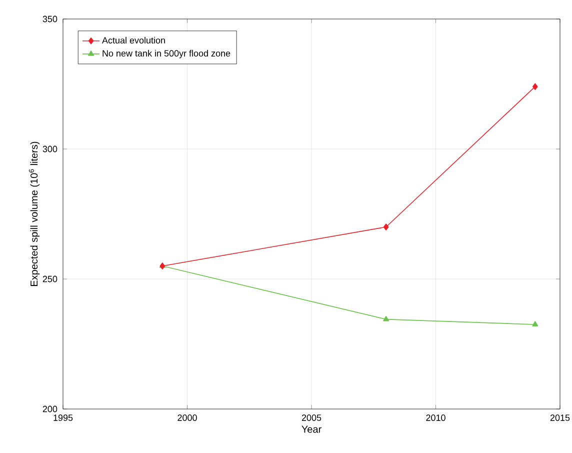  I want to click on y-tick-label: 300, so click(50, 149).